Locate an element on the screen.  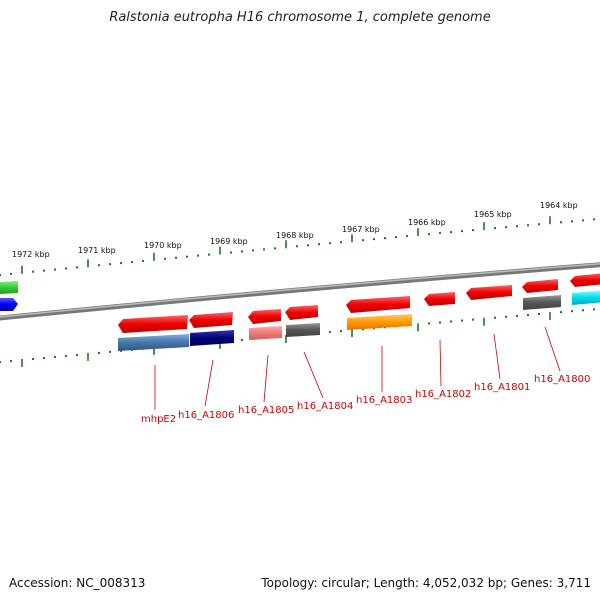
gene-block-green is located at coordinates (9, 287).